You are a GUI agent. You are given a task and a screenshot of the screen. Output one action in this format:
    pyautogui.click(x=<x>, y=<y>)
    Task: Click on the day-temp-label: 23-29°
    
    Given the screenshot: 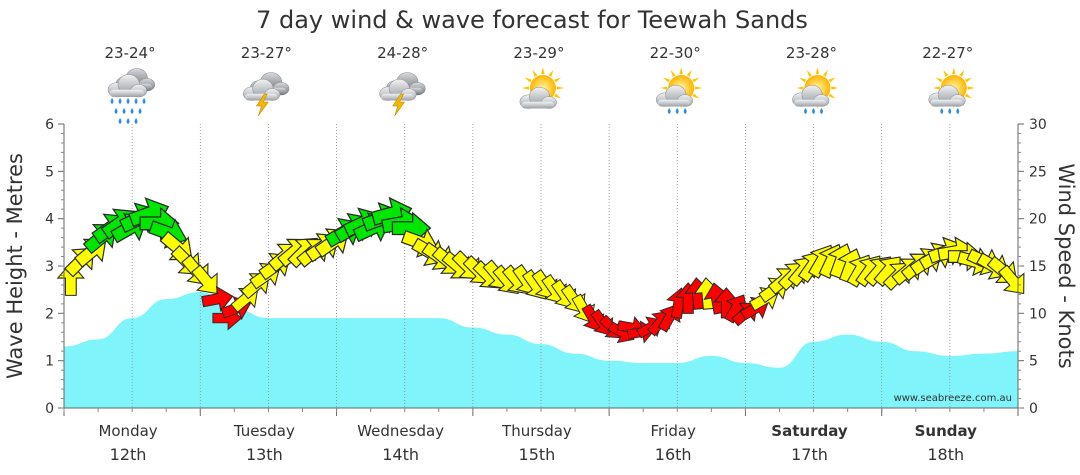 What is the action you would take?
    pyautogui.click(x=538, y=53)
    